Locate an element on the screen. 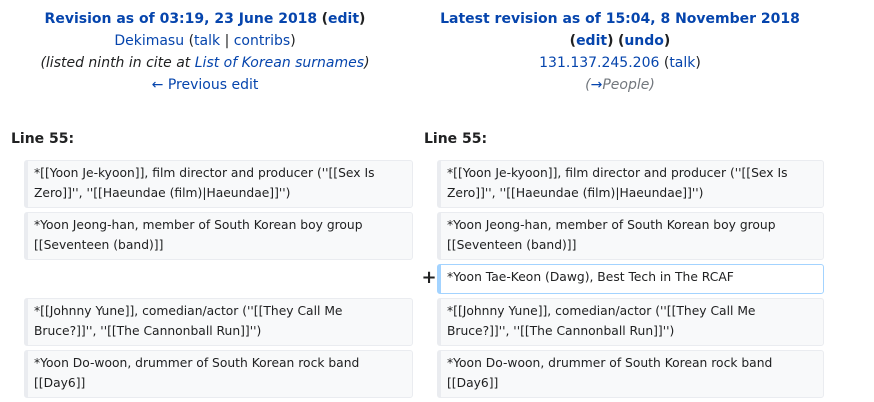 The image size is (874, 402). old-revision-user-line: Dekimasu (talk | contribs) is located at coordinates (205, 41).